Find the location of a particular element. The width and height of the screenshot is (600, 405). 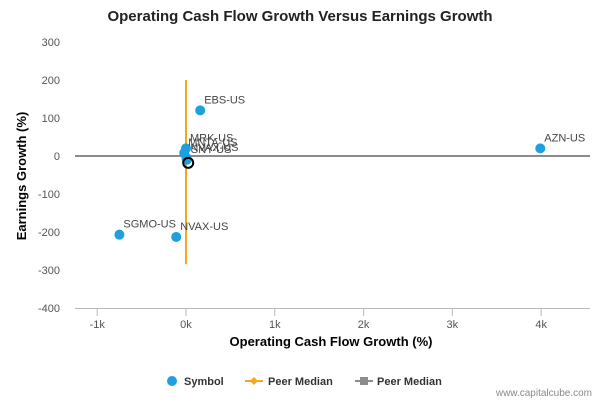

point-label: MNTA-US is located at coordinates (212, 143).